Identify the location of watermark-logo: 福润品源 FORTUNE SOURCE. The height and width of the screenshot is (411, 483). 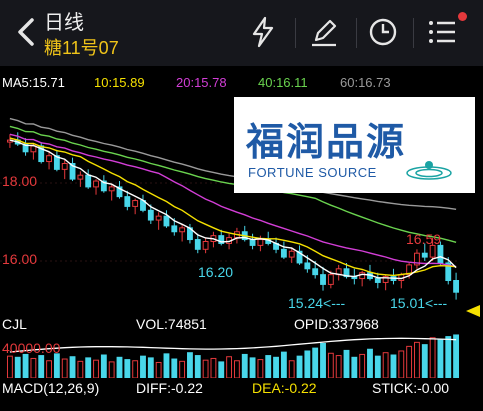
(354, 145).